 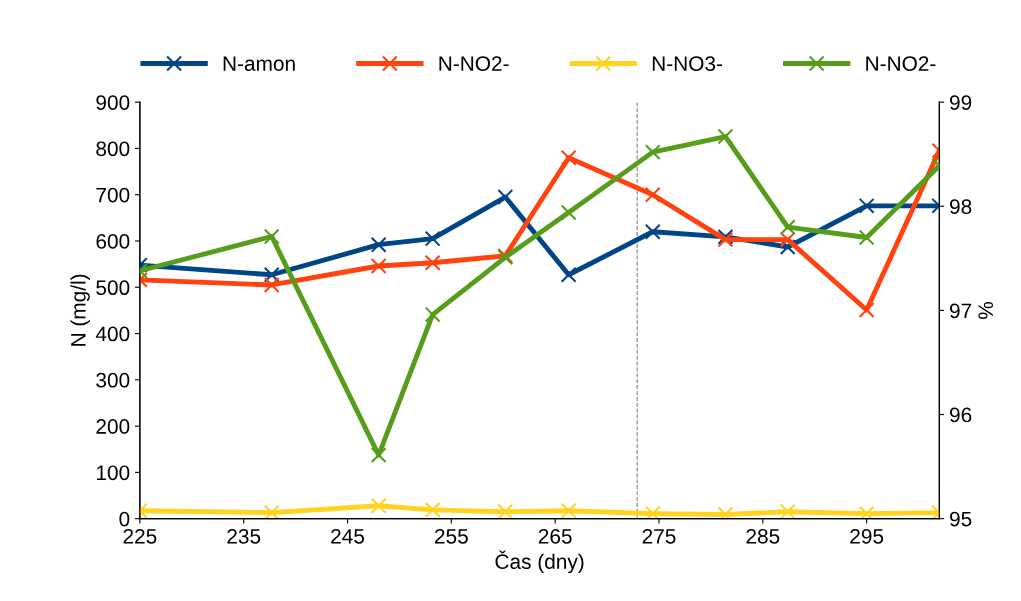 What do you see at coordinates (140, 536) in the screenshot?
I see `x-tick-label: 225` at bounding box center [140, 536].